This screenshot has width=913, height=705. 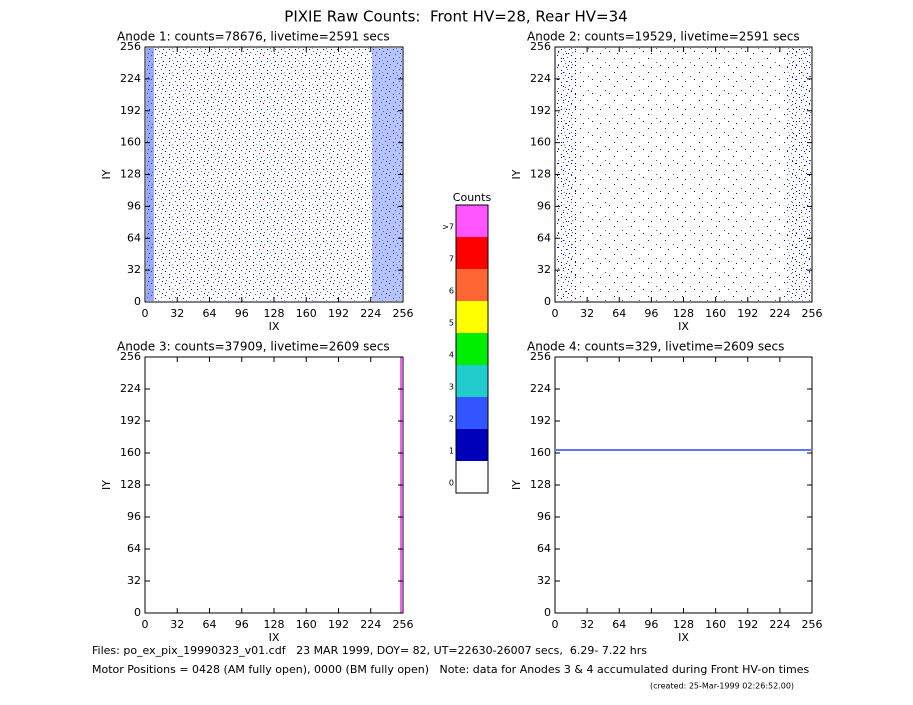 I want to click on colorbar-frame, so click(x=472, y=349).